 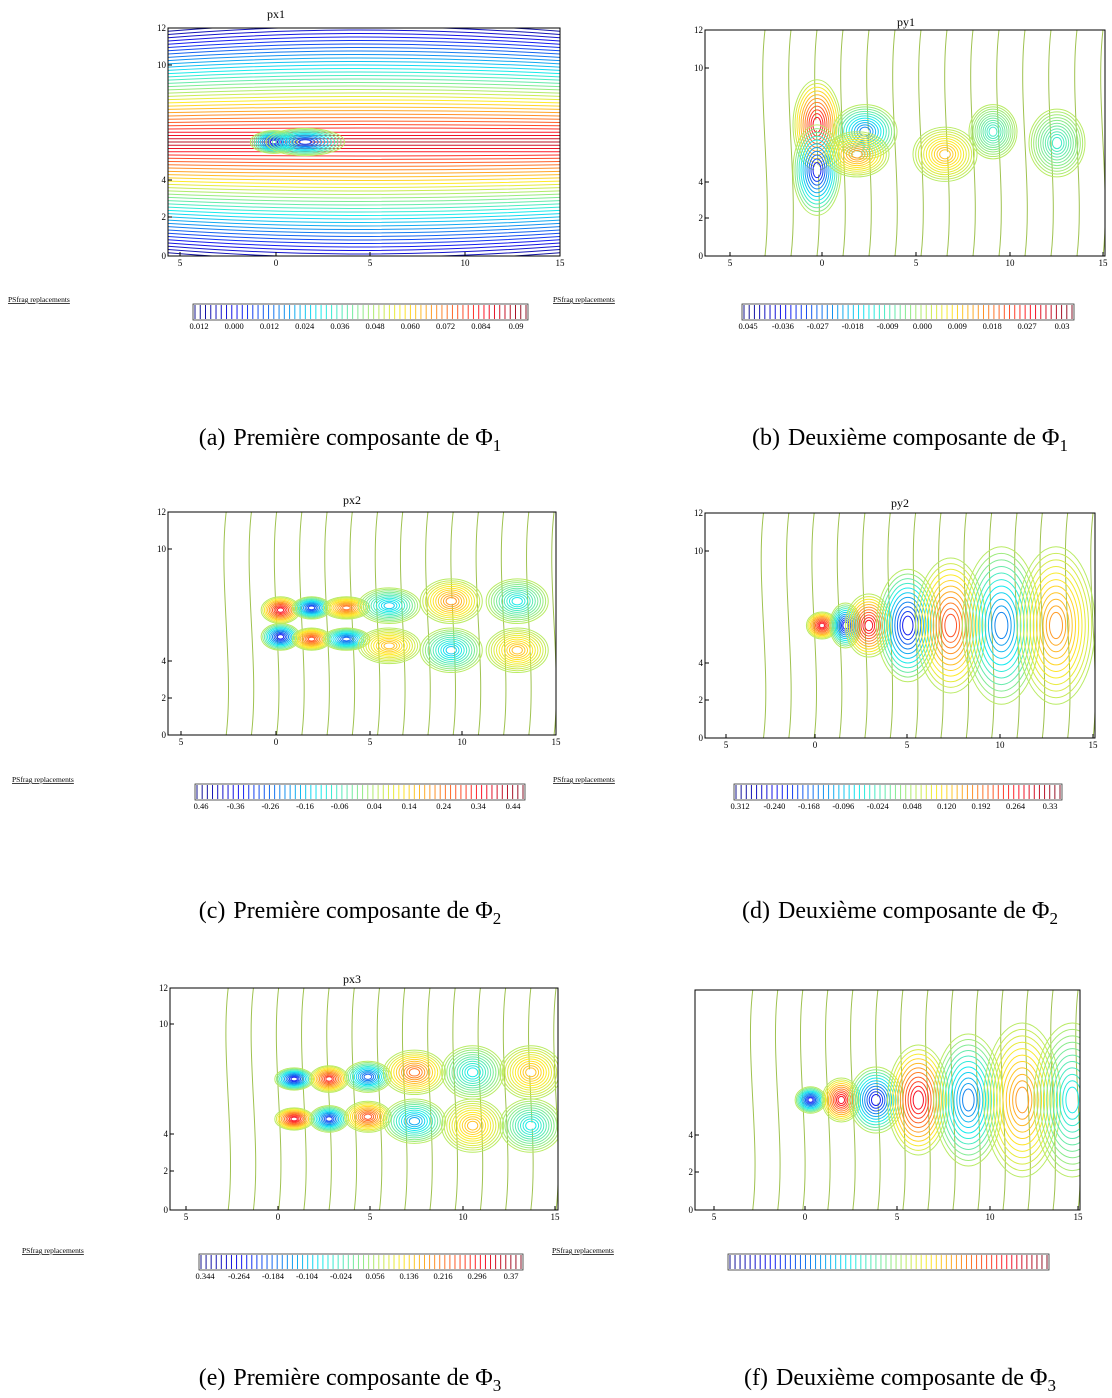 I want to click on caption: (e)Première composante de Φ3, so click(x=350, y=1379).